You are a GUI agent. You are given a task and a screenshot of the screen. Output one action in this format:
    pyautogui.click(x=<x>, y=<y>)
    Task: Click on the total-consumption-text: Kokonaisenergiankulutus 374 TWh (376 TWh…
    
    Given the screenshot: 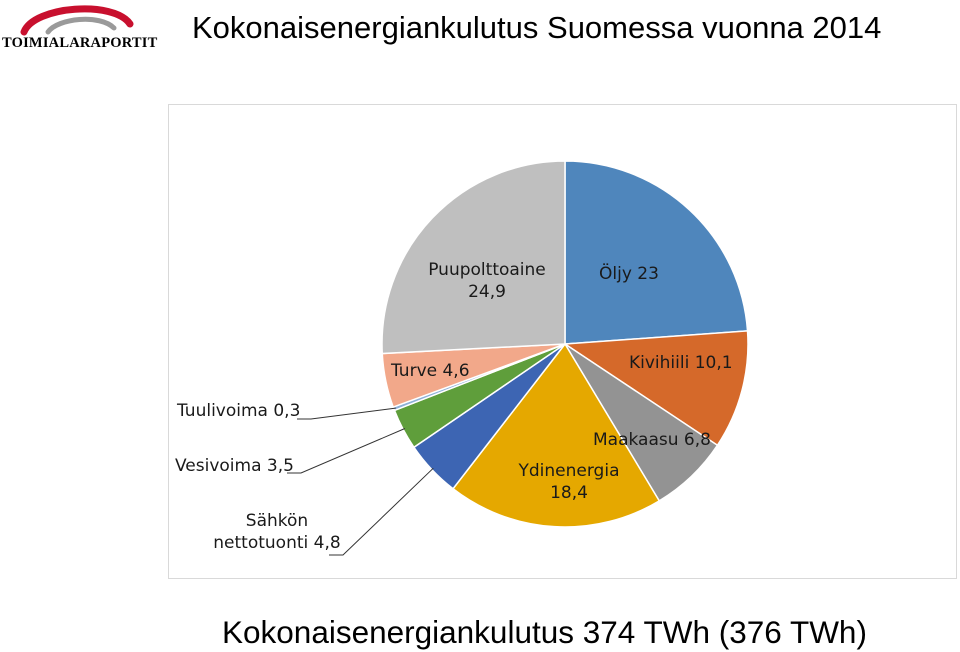 What is the action you would take?
    pyautogui.click(x=544, y=632)
    